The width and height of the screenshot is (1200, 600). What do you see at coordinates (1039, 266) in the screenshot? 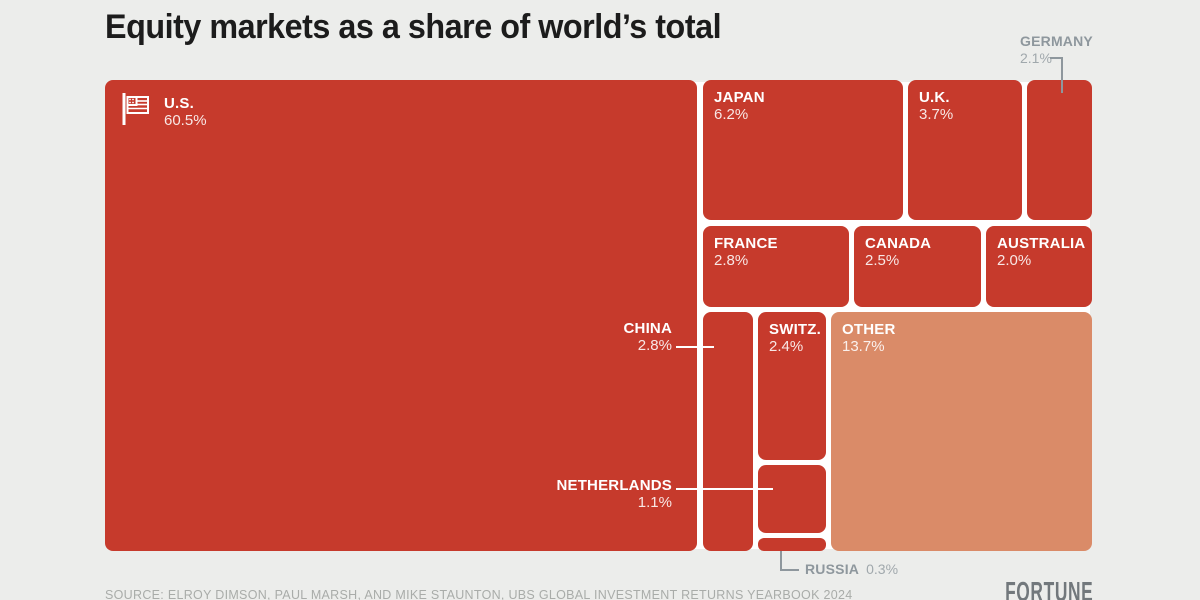
I see `treemap-tile-australia: AUSTRALIA 2.0%` at bounding box center [1039, 266].